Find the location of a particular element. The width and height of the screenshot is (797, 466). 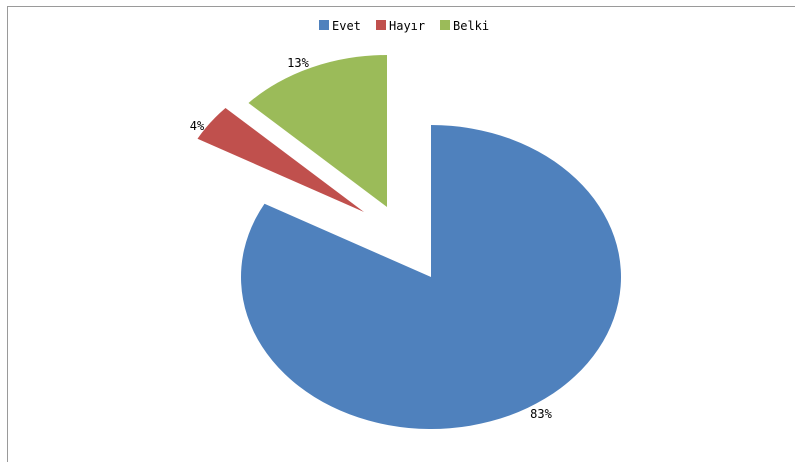

legend-label-1: Evet is located at coordinates (346, 26).